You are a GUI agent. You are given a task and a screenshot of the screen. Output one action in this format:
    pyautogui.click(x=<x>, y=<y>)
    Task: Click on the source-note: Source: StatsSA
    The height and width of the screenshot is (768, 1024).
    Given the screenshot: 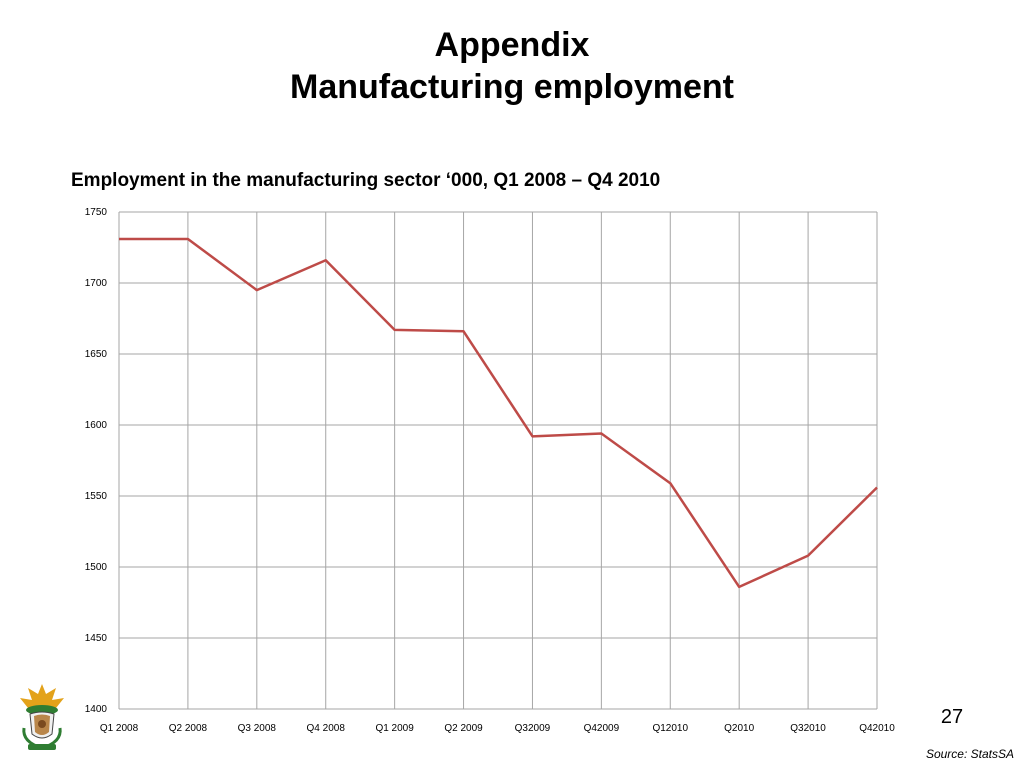 What is the action you would take?
    pyautogui.click(x=969, y=754)
    